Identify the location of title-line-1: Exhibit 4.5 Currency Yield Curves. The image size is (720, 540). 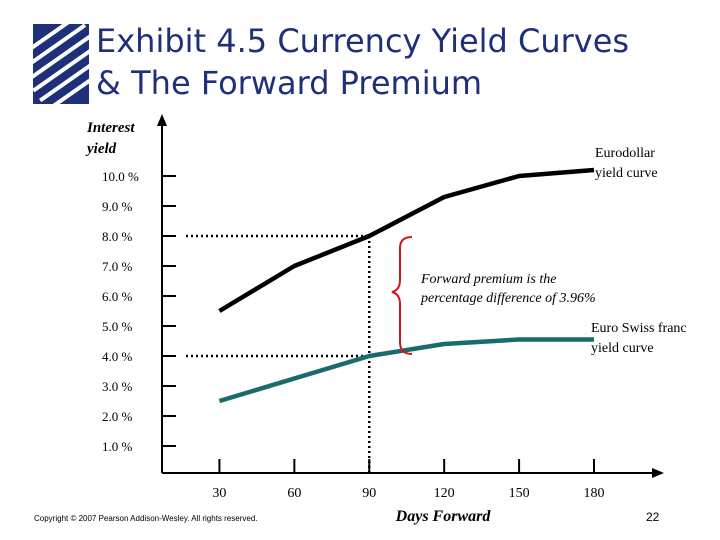
(363, 41).